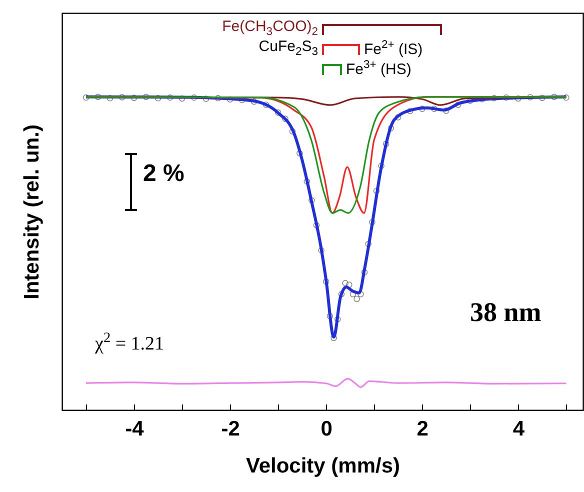 Image resolution: width=584 pixels, height=492 pixels. I want to click on x-axis-title: Velocity (mm/s), so click(323, 466).